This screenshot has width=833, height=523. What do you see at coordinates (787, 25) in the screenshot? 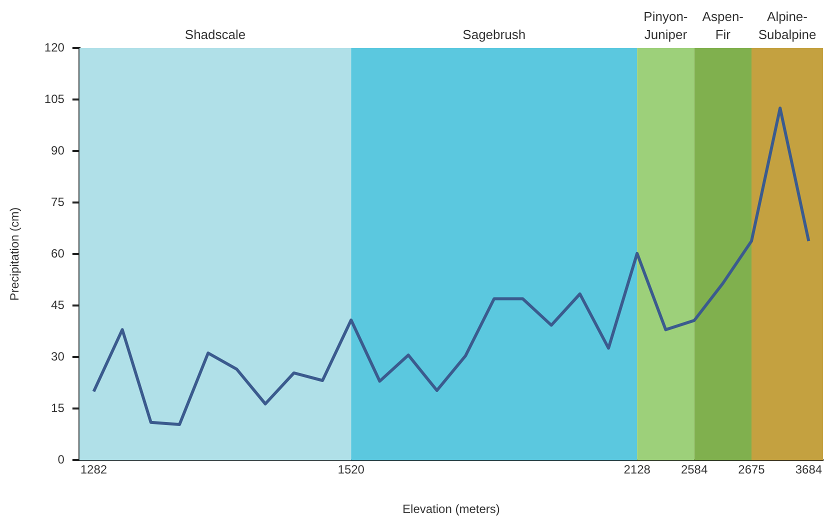
I see `band-label: Alpine- Subalpine` at bounding box center [787, 25].